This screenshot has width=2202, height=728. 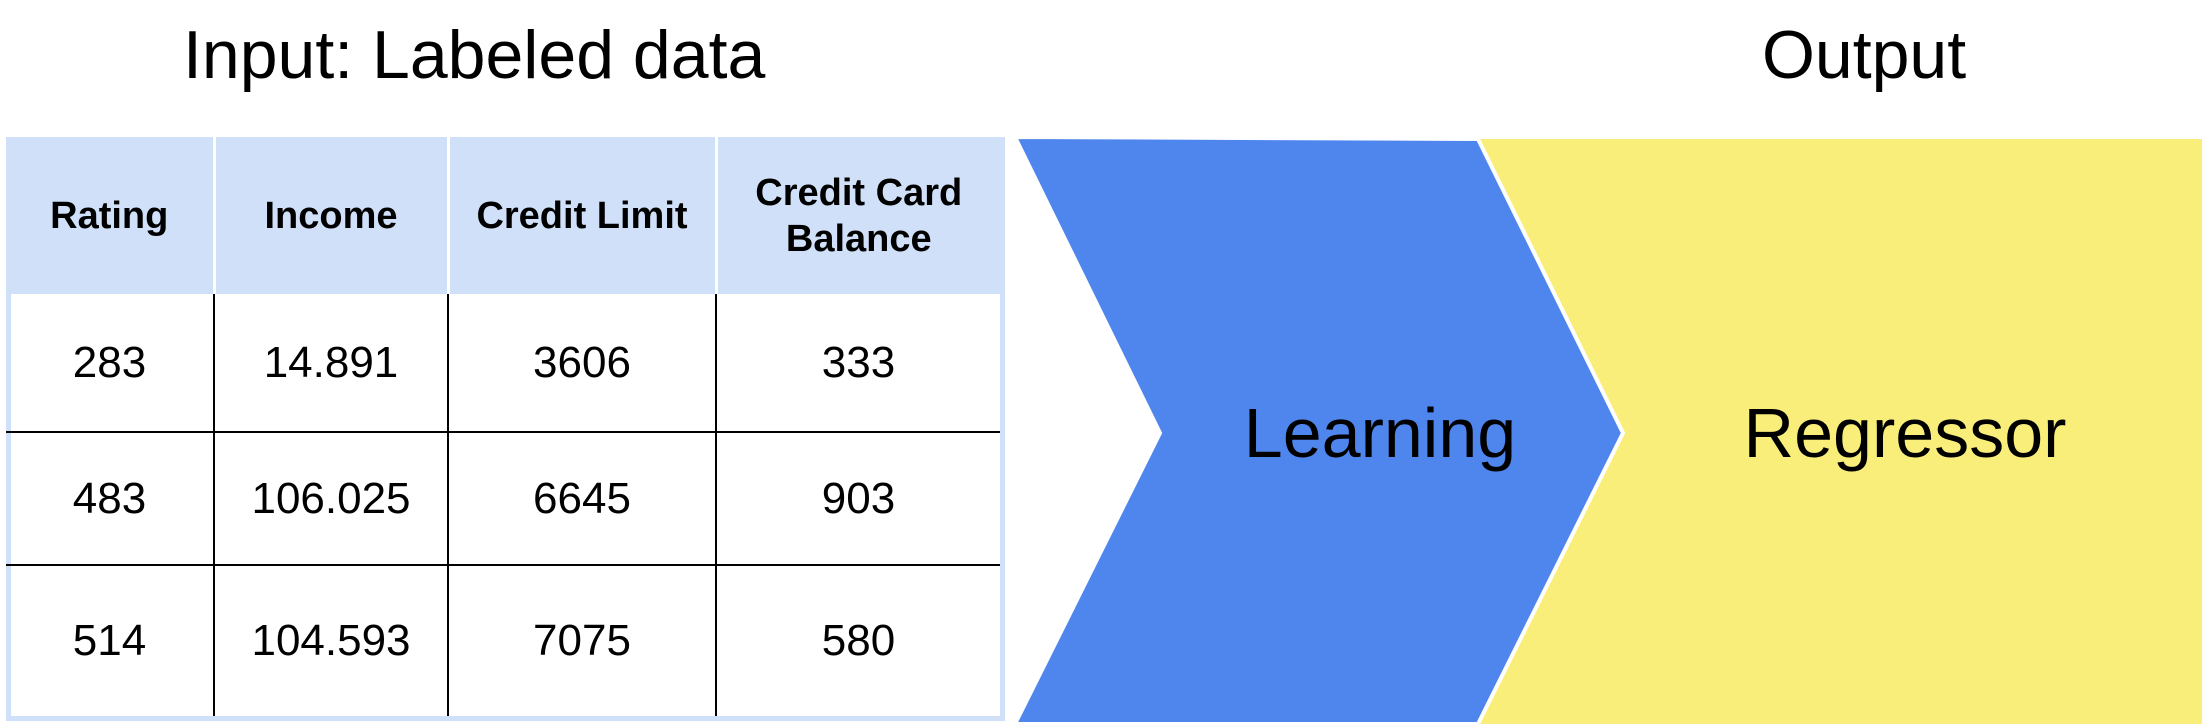 I want to click on table-cell: 483, so click(x=110, y=498).